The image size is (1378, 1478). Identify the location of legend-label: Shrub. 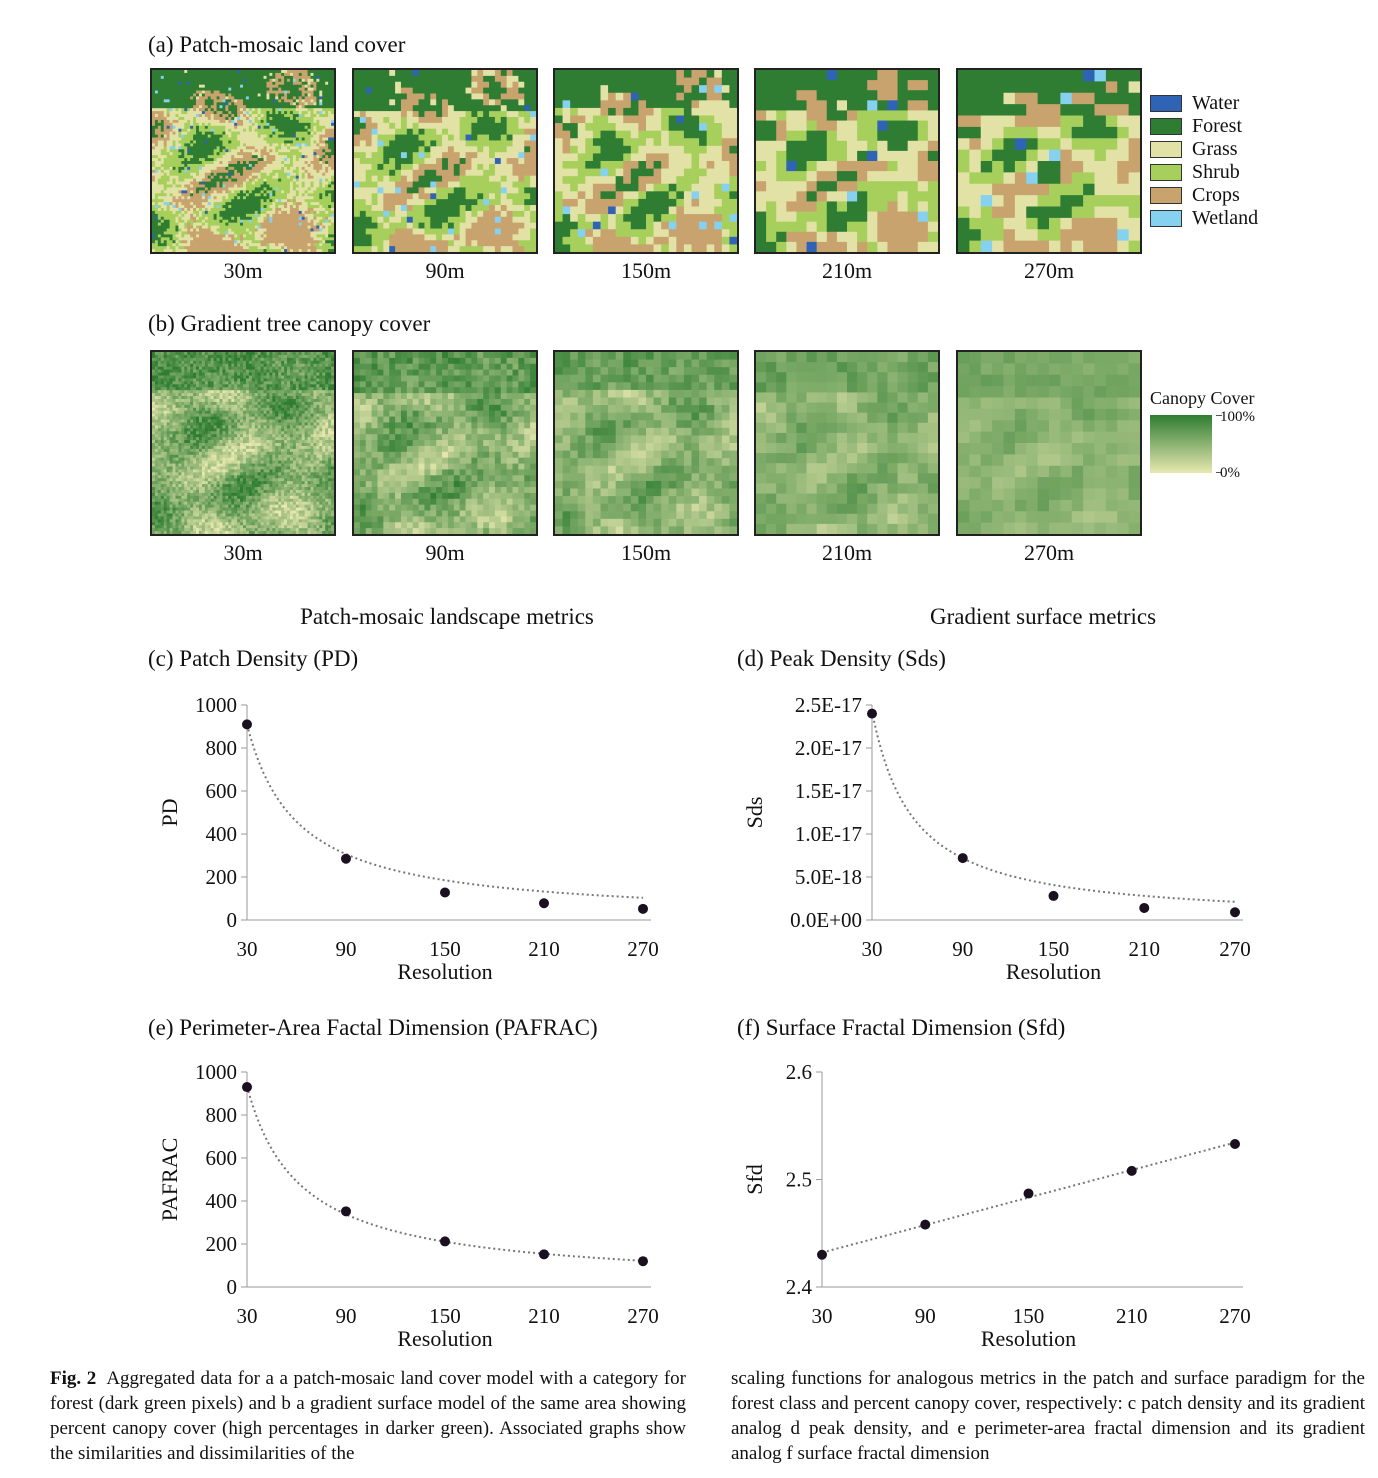
(1216, 172).